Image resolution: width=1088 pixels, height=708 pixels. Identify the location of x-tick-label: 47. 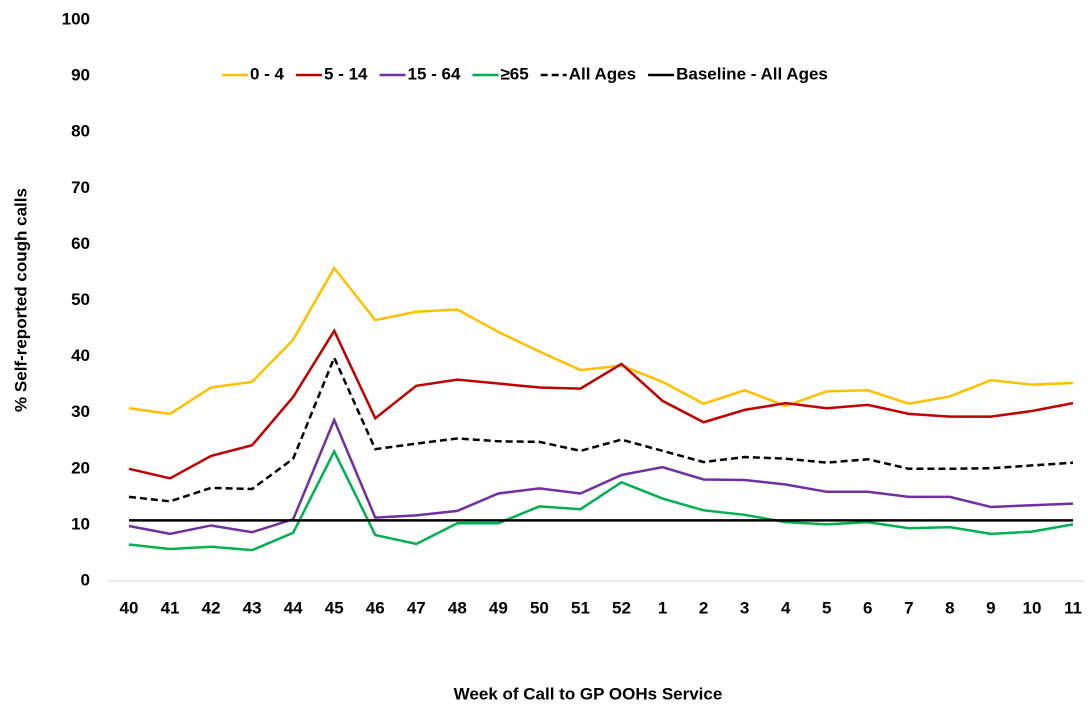
(416, 607).